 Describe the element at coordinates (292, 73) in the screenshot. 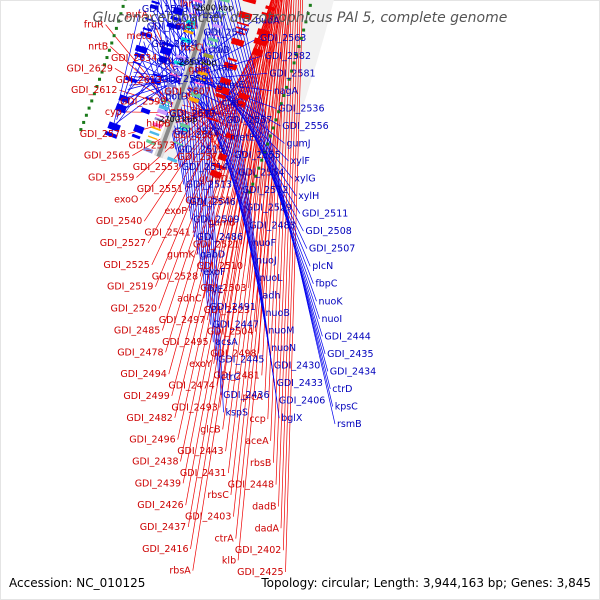

I see `forward-gene-label: GDI_2581` at that location.